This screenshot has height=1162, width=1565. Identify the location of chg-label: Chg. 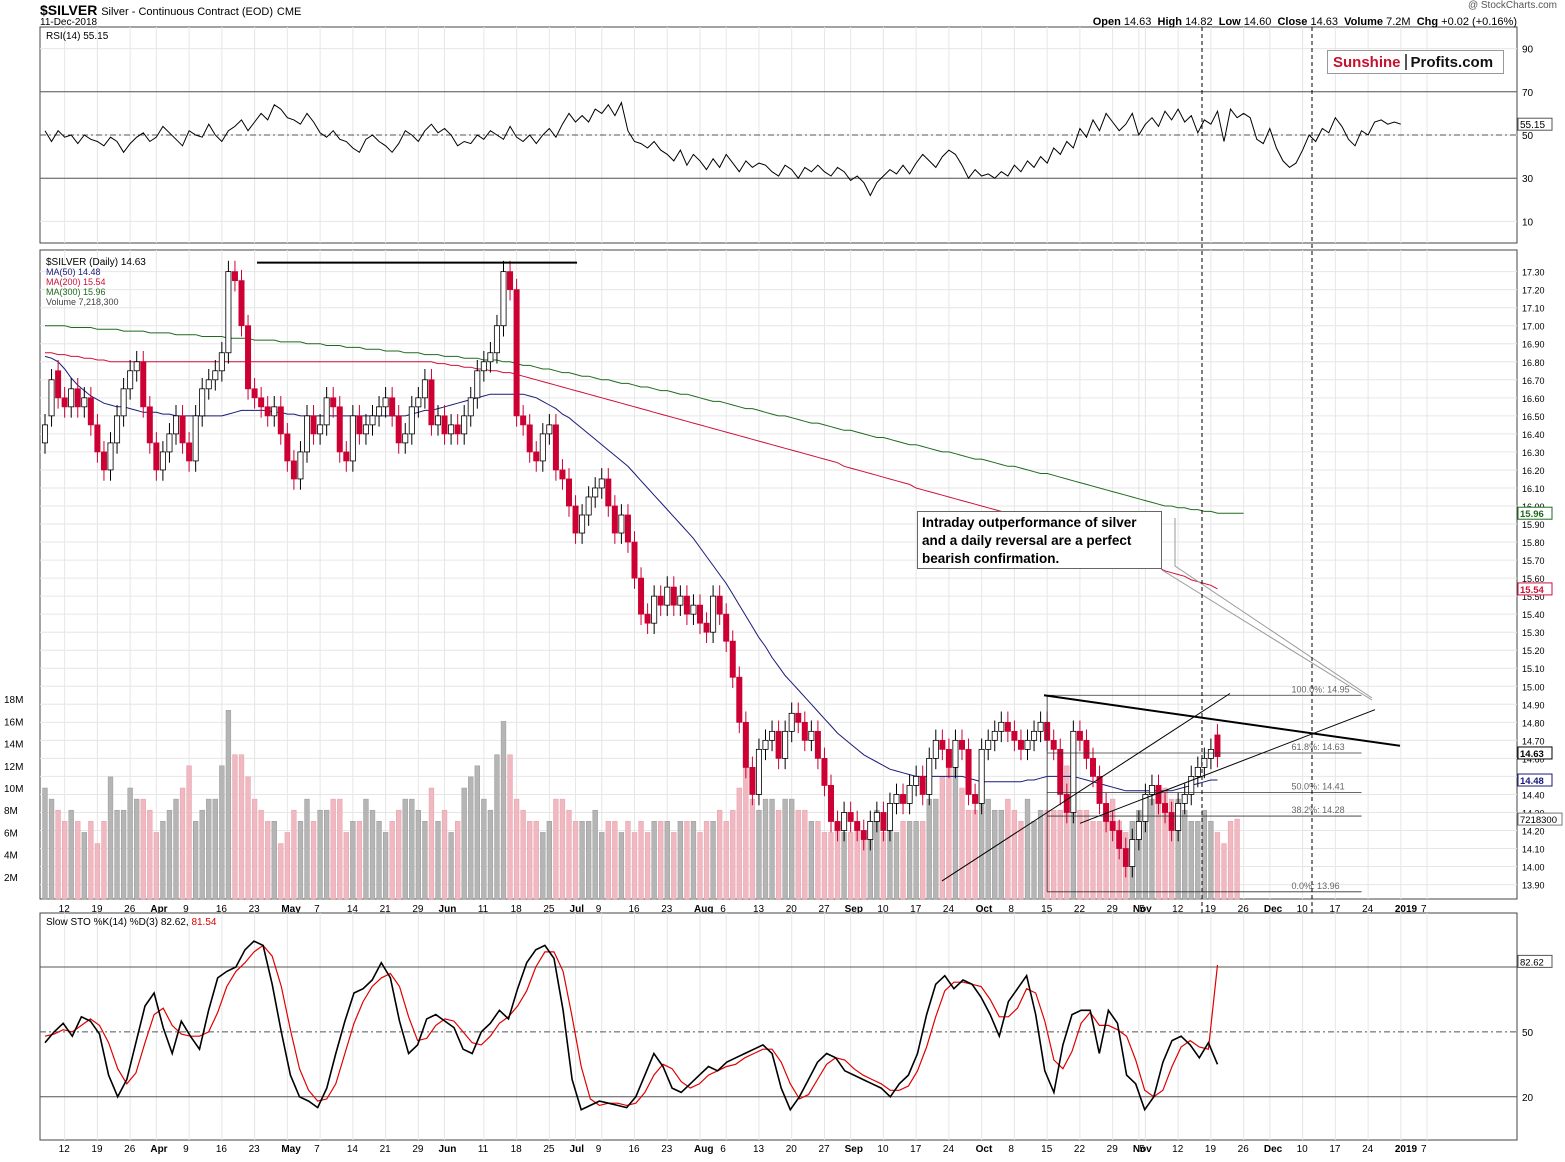
(1427, 22).